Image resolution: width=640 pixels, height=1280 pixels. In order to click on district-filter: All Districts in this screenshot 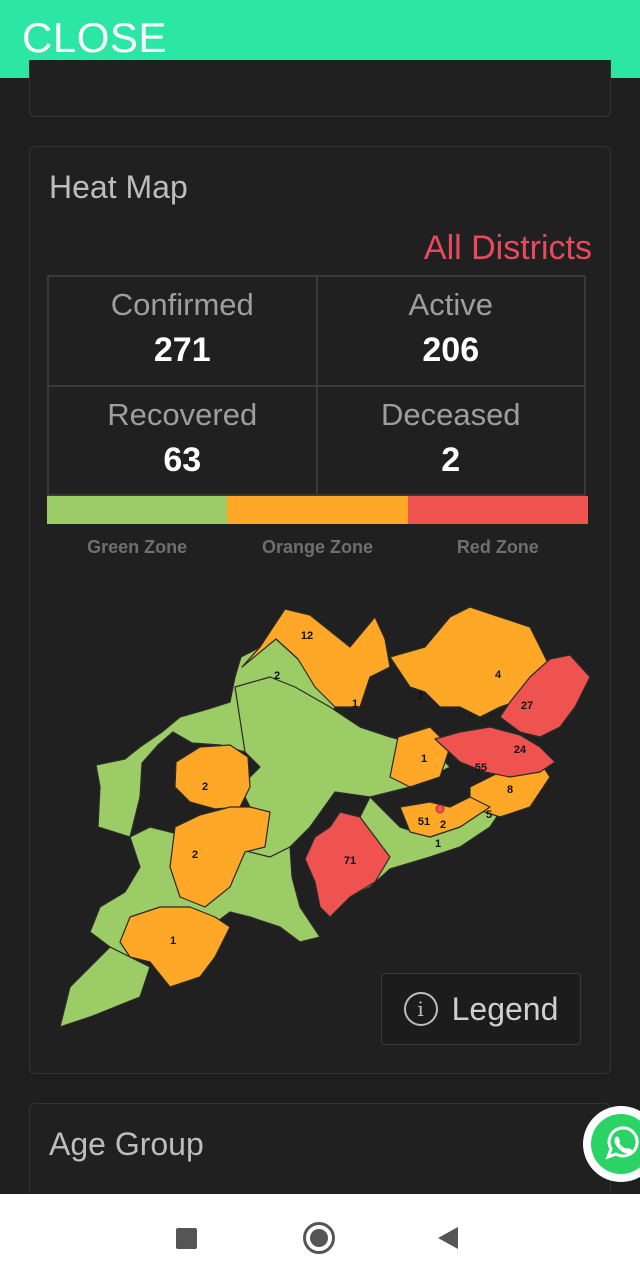, I will do `click(507, 248)`.